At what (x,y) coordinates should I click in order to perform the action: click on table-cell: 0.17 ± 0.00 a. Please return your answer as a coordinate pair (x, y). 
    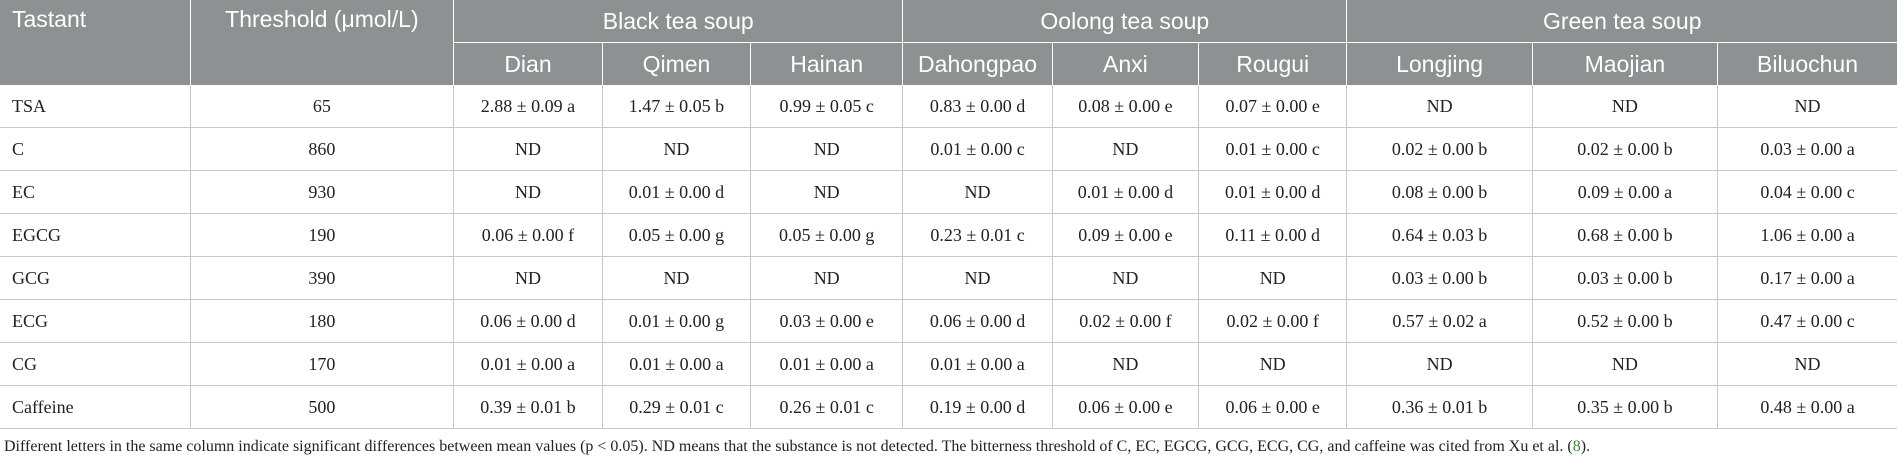
    Looking at the image, I should click on (1807, 278).